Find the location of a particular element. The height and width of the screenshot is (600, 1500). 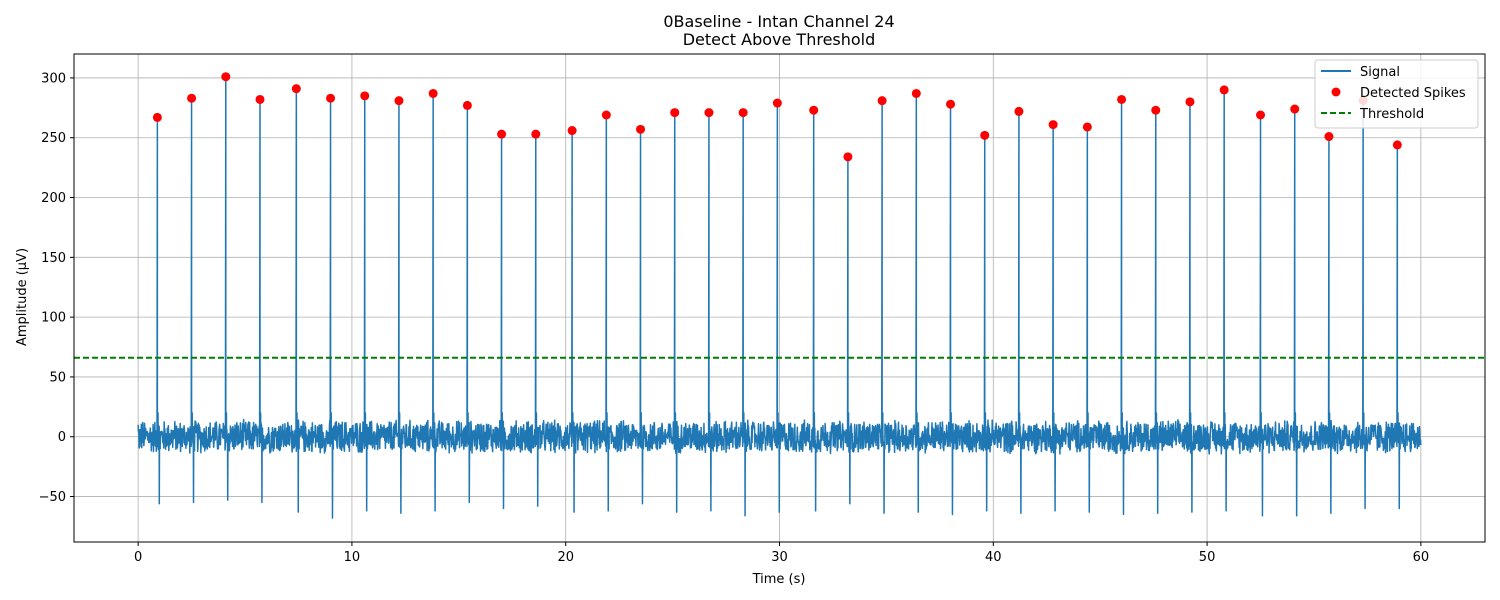

legend-label-threshold: Threshold is located at coordinates (1391, 114).